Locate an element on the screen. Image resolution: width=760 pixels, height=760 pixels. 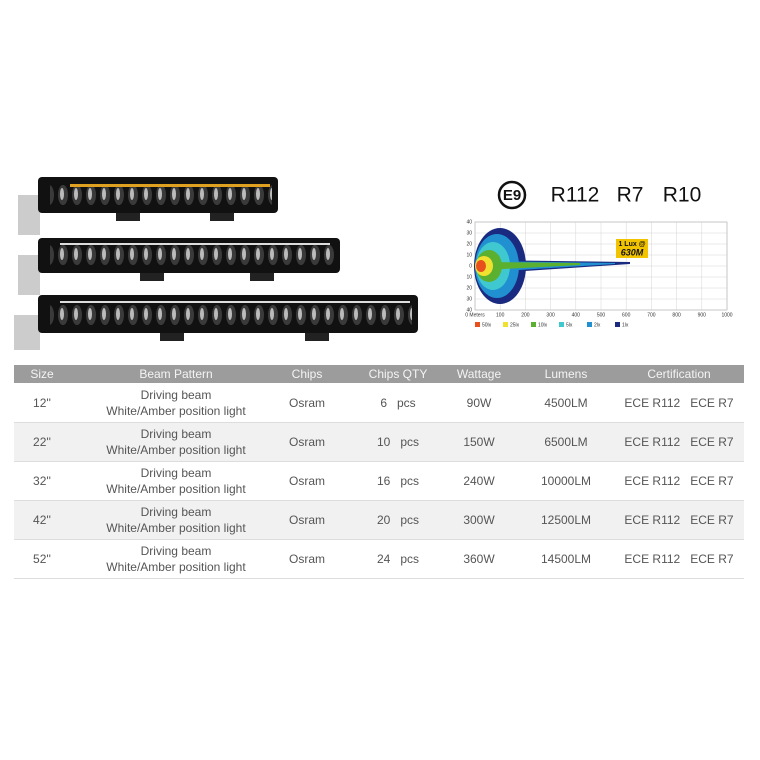
table-cell: 240W is located at coordinates (479, 481).